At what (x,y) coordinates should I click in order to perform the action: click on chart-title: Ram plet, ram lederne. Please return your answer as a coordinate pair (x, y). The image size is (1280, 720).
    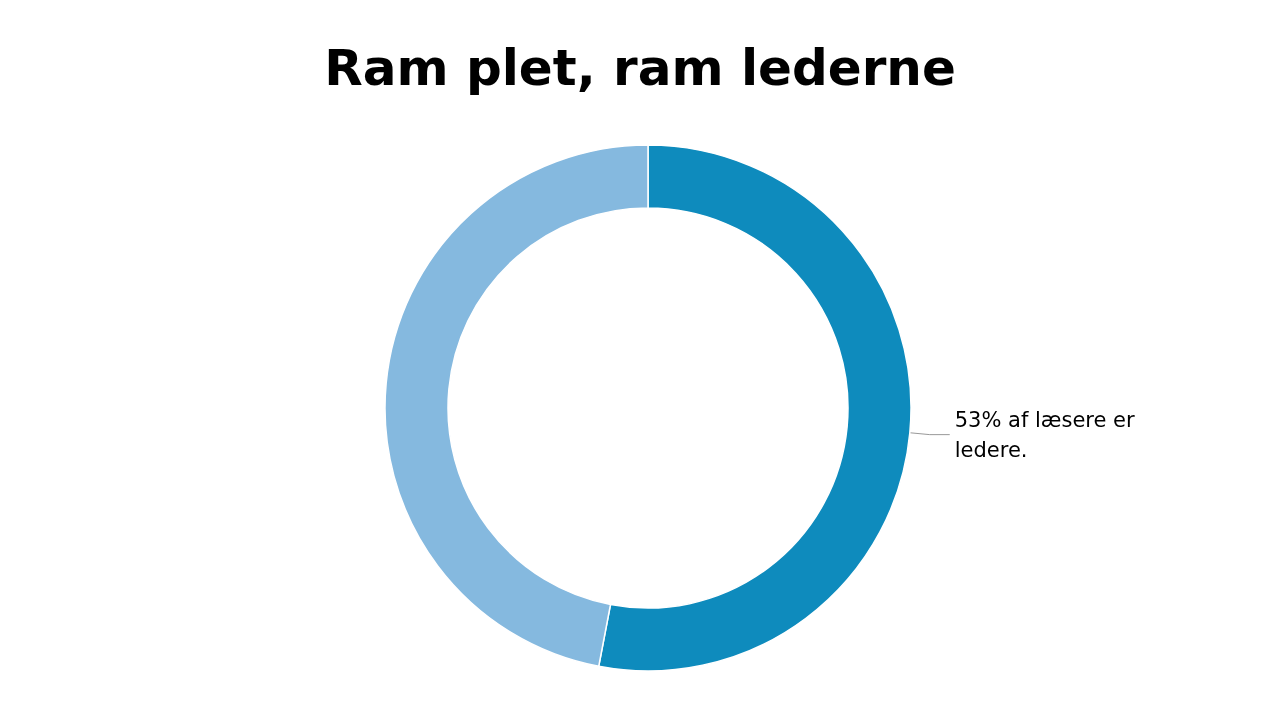
    Looking at the image, I should click on (640, 68).